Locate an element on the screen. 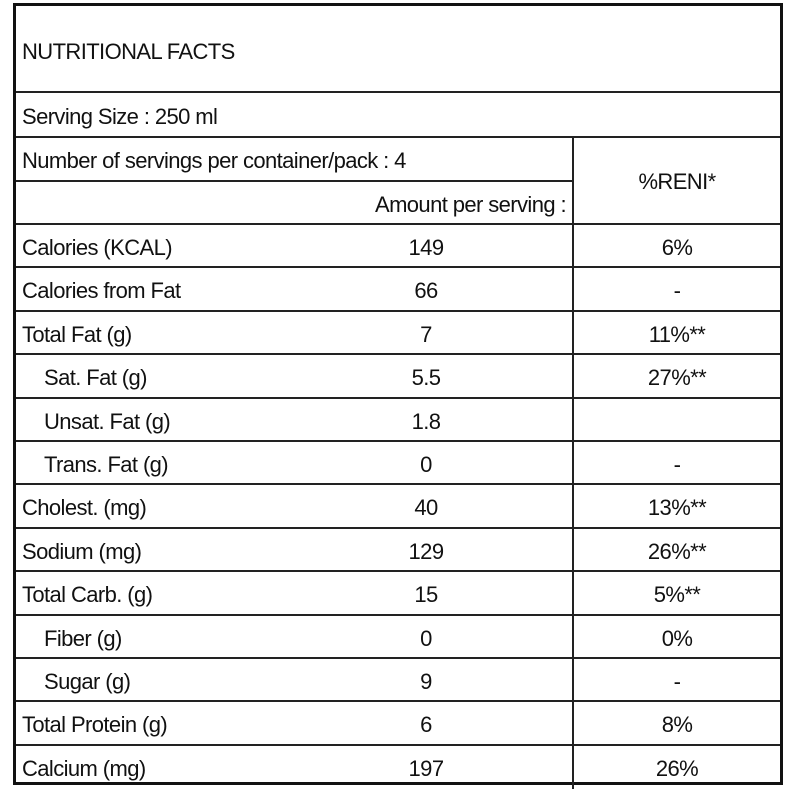  amount-header-row: Amount per serving : is located at coordinates (294, 203).